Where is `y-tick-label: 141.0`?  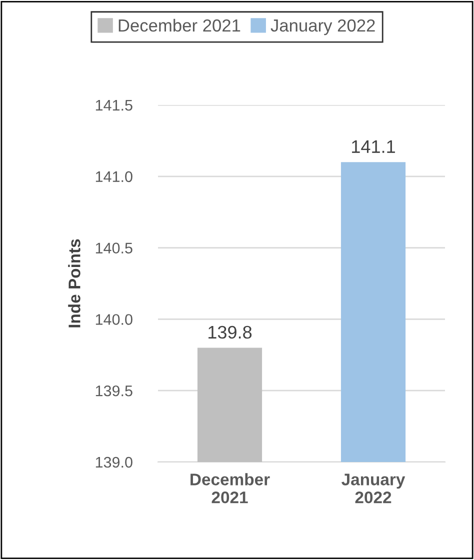 y-tick-label: 141.0 is located at coordinates (114, 176).